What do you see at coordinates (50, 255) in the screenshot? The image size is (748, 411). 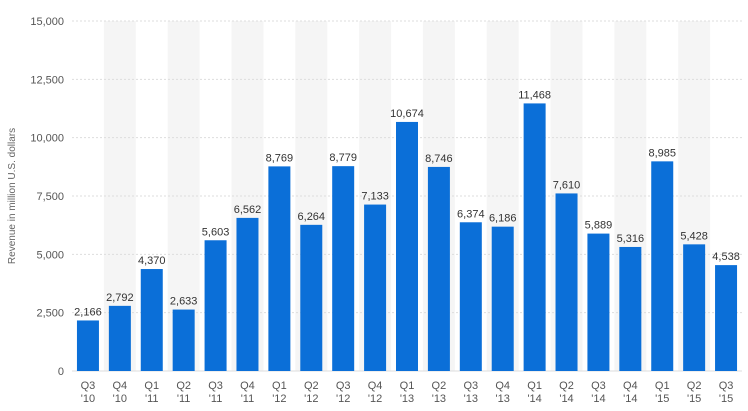 I see `y-tick-label: 5,000` at bounding box center [50, 255].